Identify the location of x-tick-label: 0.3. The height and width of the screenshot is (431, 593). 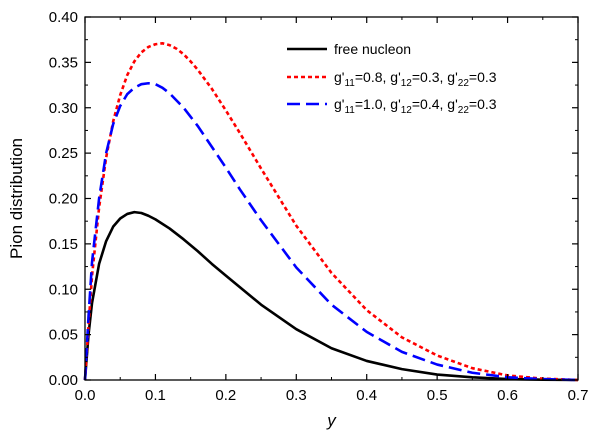
(296, 395).